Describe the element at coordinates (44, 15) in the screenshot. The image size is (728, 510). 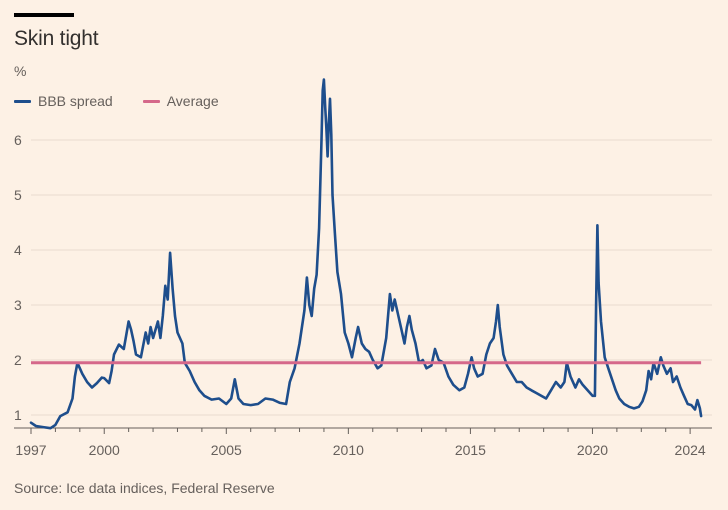
I see `brand-bar` at that location.